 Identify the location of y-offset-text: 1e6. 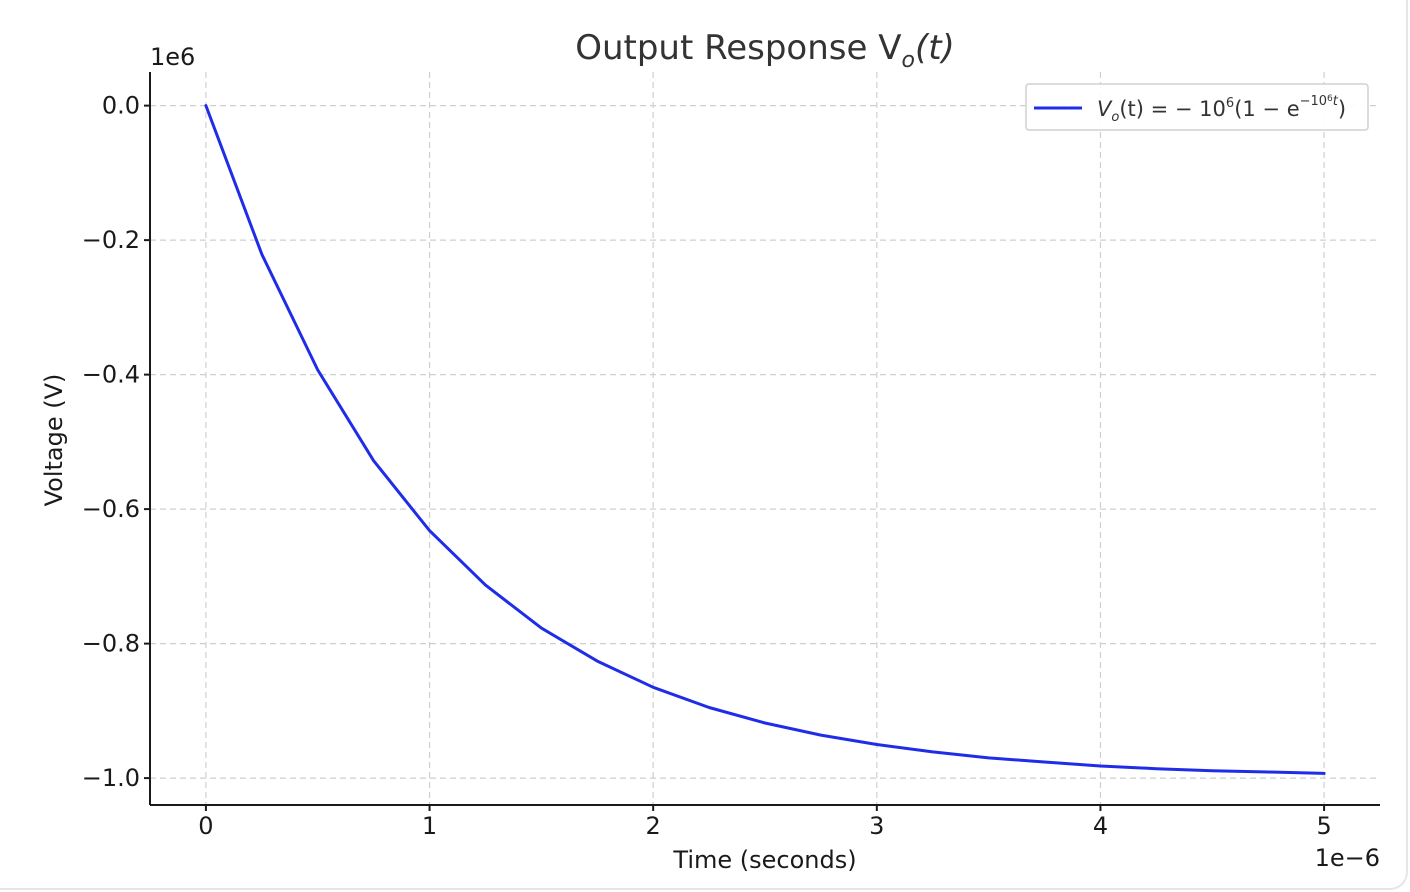
(172, 57).